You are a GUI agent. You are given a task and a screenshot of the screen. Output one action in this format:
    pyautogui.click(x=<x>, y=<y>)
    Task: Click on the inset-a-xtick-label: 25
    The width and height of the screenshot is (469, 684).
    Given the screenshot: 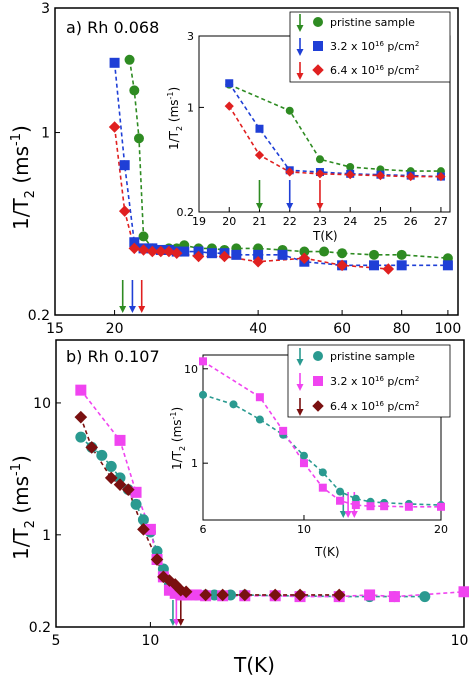 What is the action you would take?
    pyautogui.click(x=380, y=221)
    